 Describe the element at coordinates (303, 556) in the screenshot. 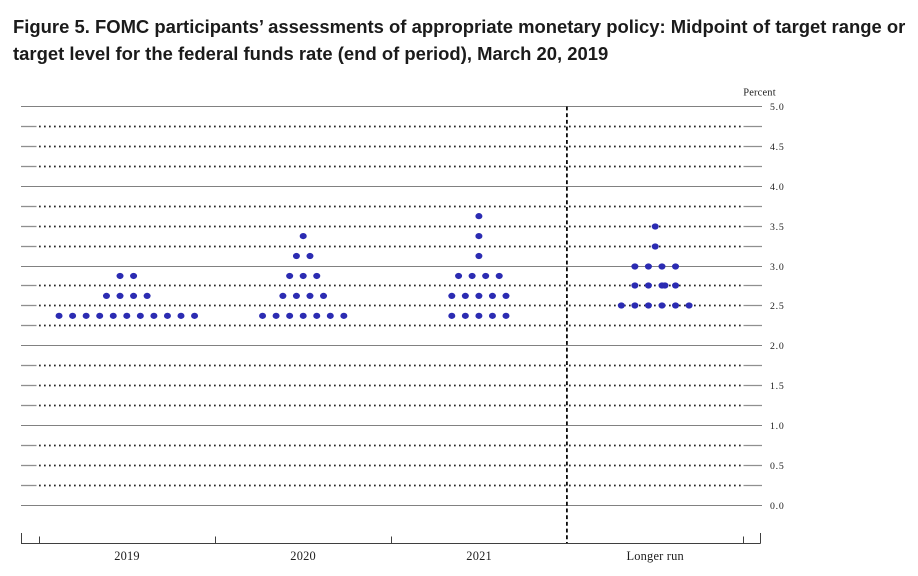

I see `svg-text: 2020` at that location.